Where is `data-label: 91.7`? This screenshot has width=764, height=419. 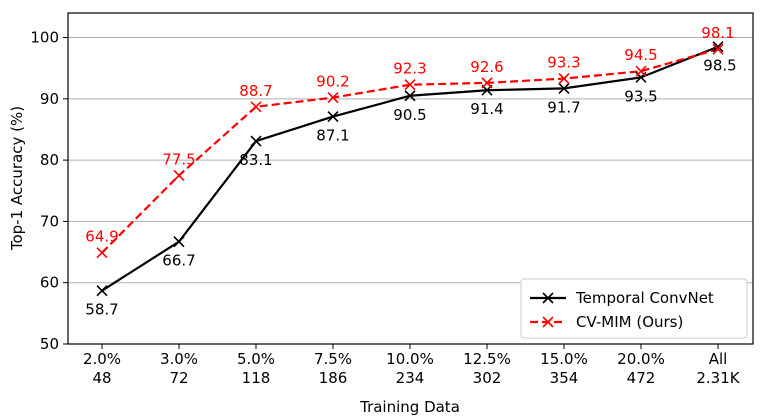 data-label: 91.7 is located at coordinates (563, 107).